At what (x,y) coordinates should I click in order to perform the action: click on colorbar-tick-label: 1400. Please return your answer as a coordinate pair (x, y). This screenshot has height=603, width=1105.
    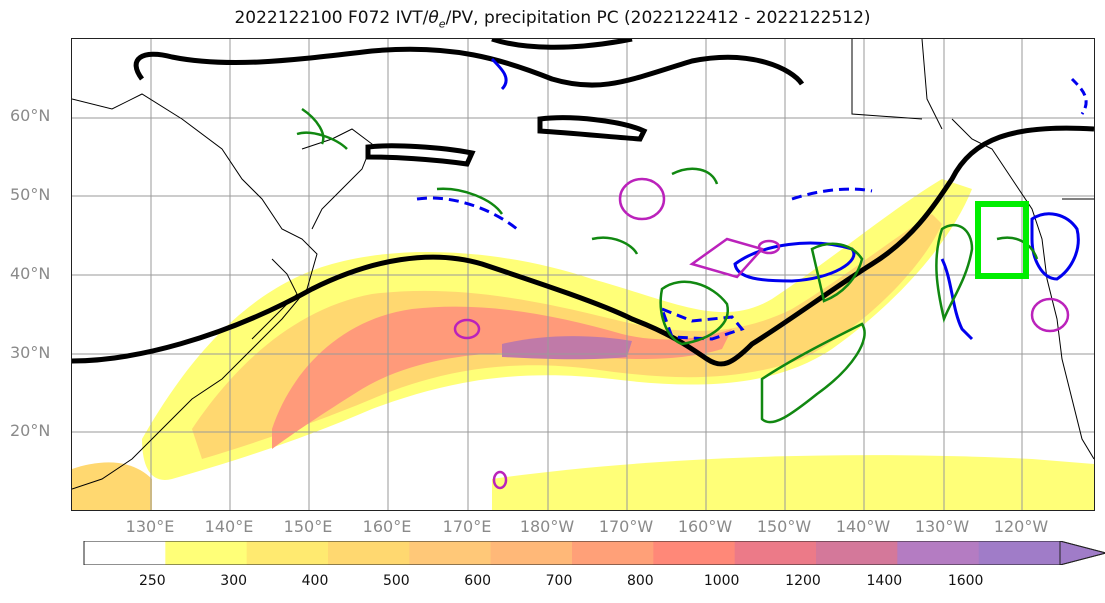
    Looking at the image, I should click on (884, 581).